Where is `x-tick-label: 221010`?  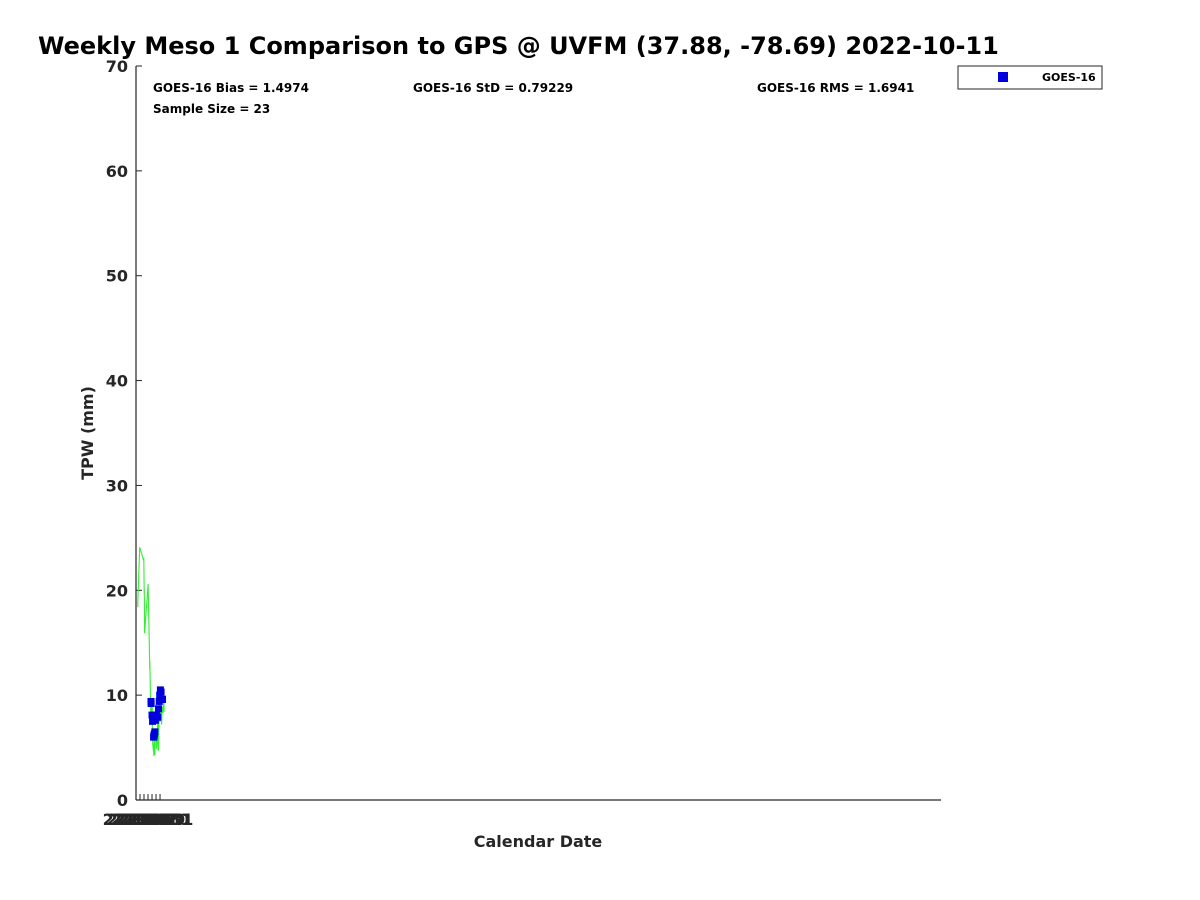 x-tick-label: 221010 is located at coordinates (156, 819).